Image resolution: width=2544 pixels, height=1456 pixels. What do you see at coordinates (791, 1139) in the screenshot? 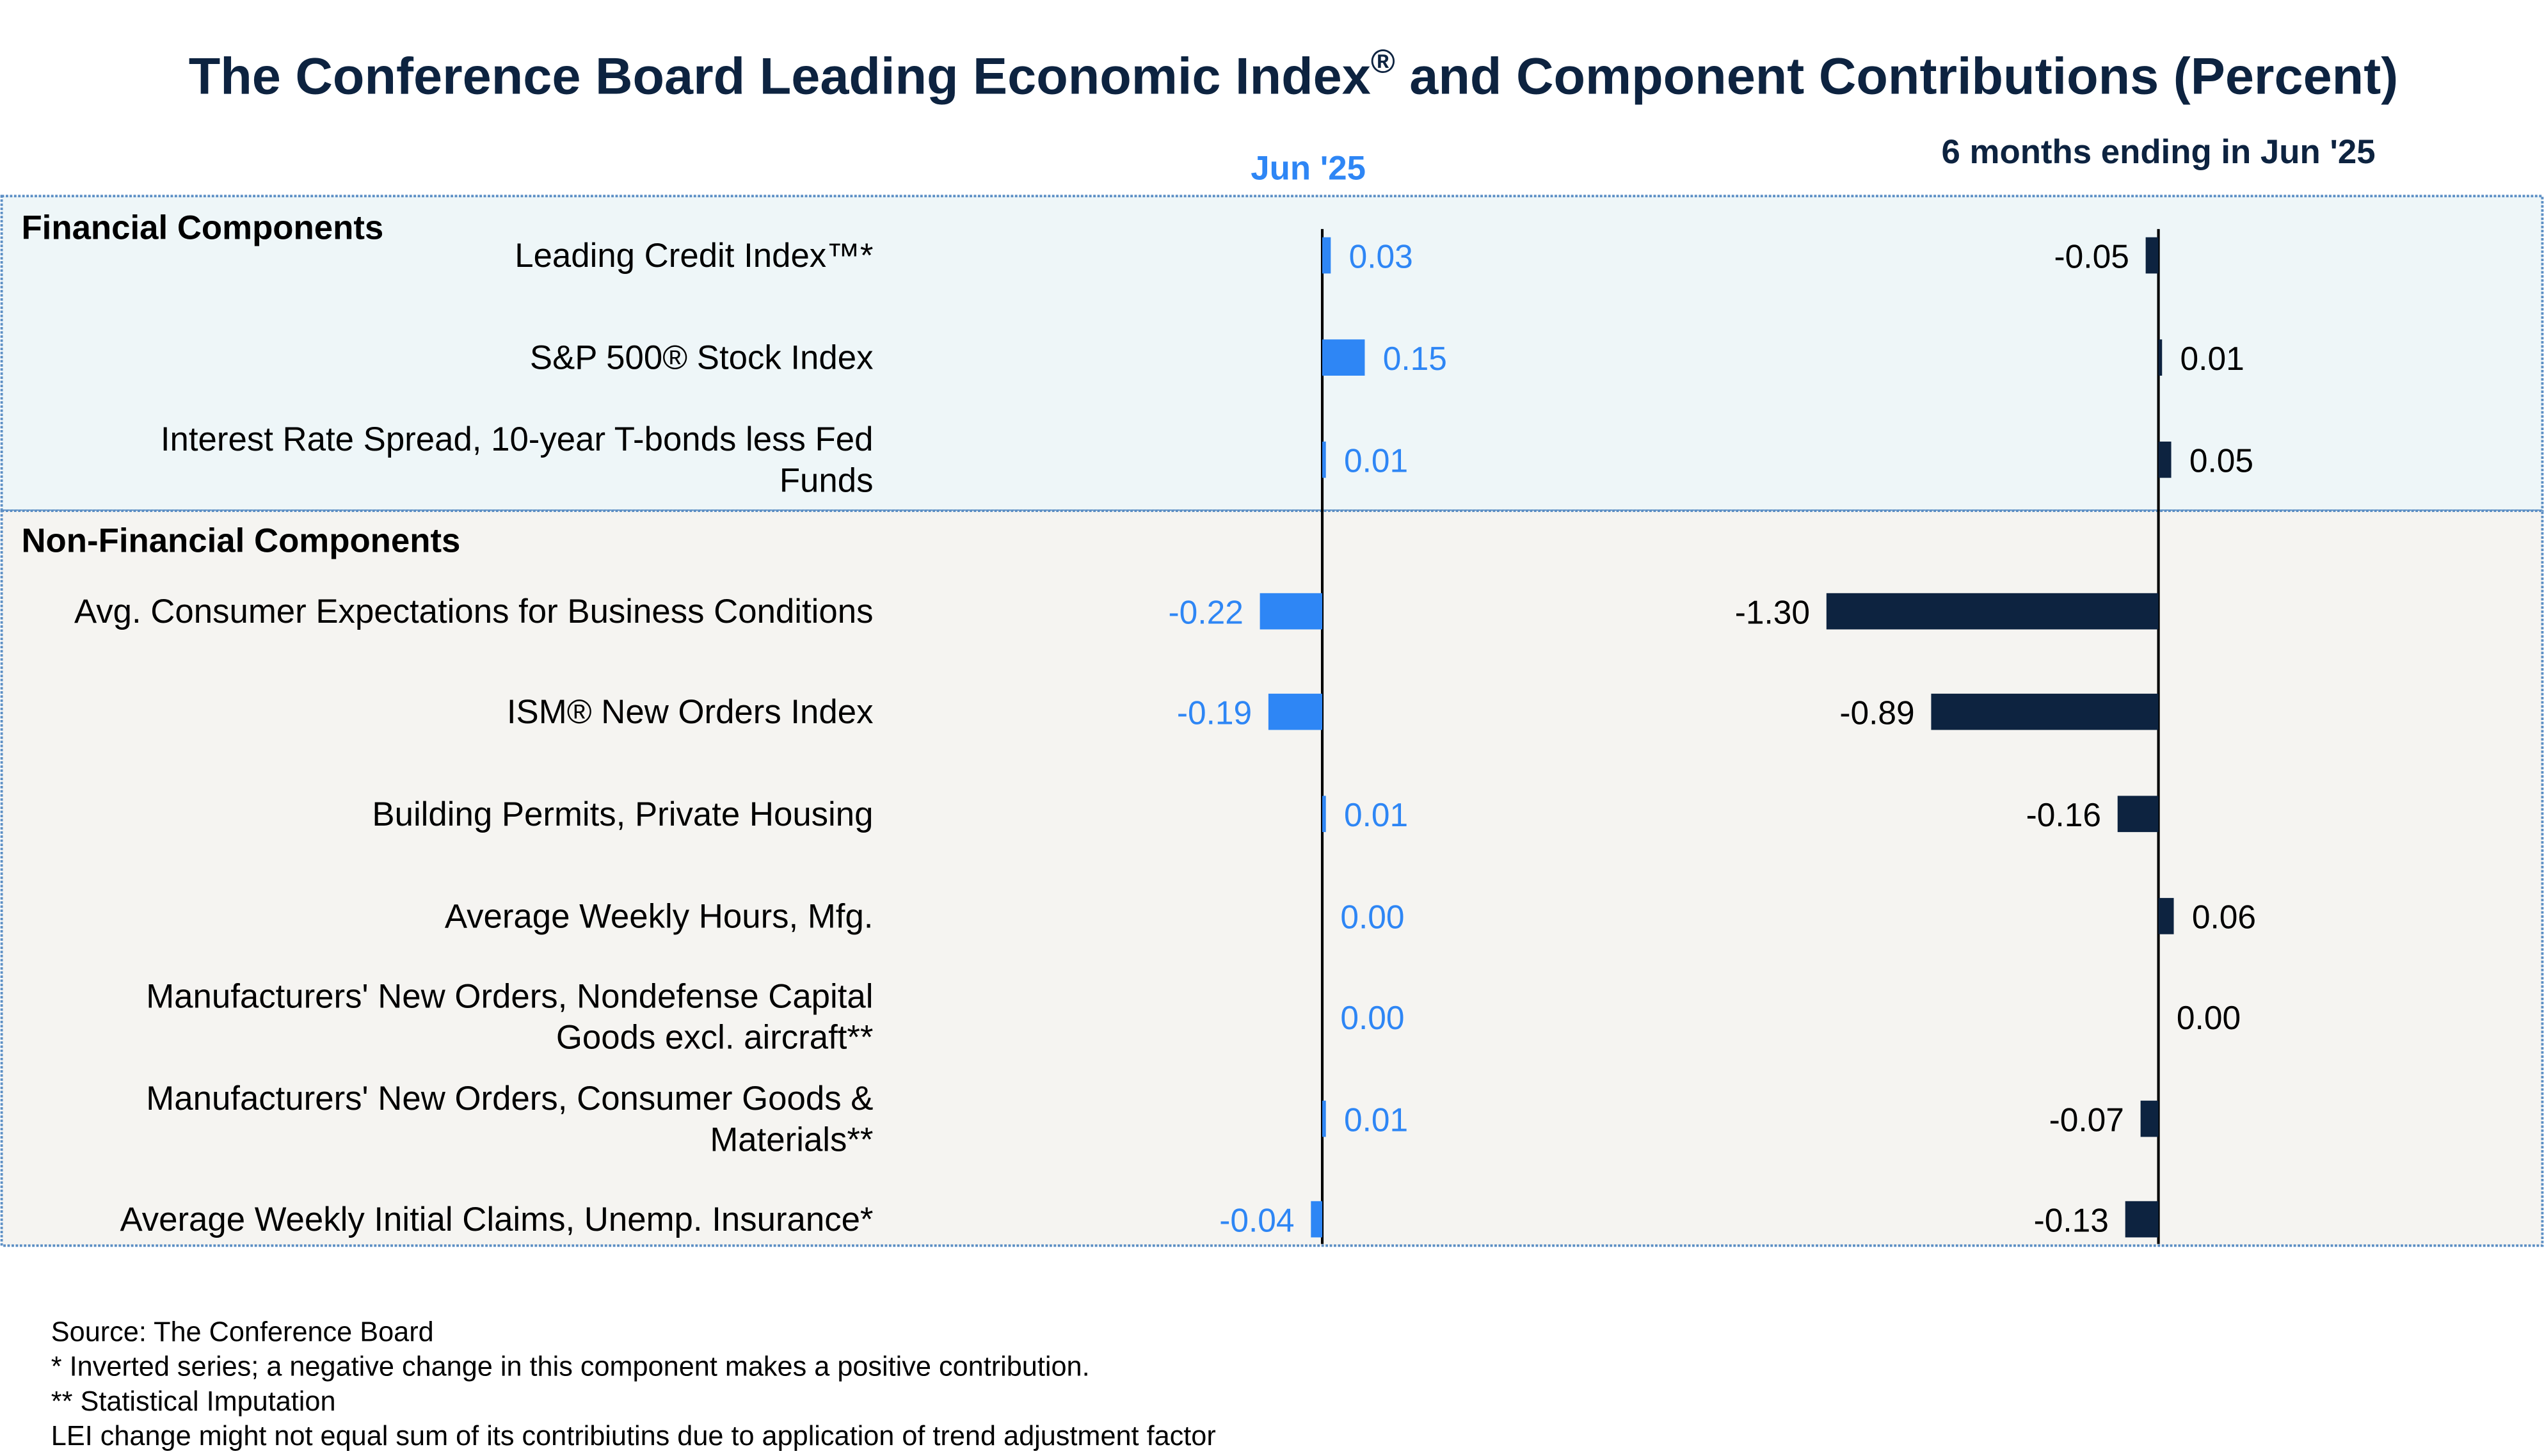
I see `category-label: Materials**` at bounding box center [791, 1139].